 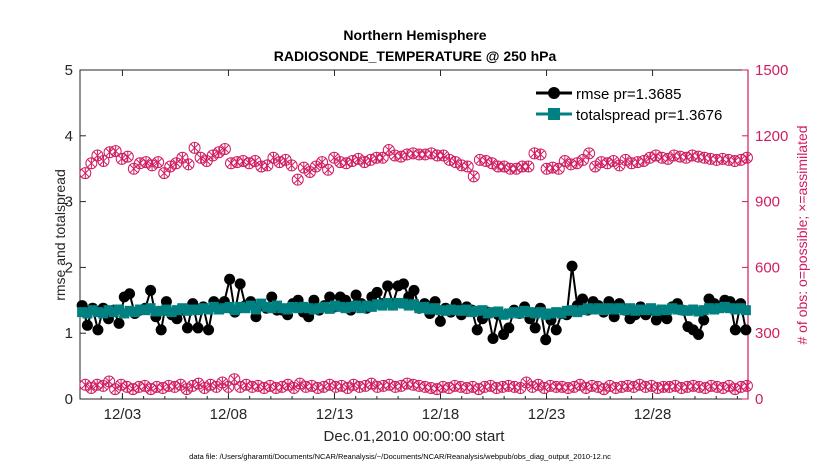 I want to click on x-tick-label: 12/18, so click(x=441, y=414).